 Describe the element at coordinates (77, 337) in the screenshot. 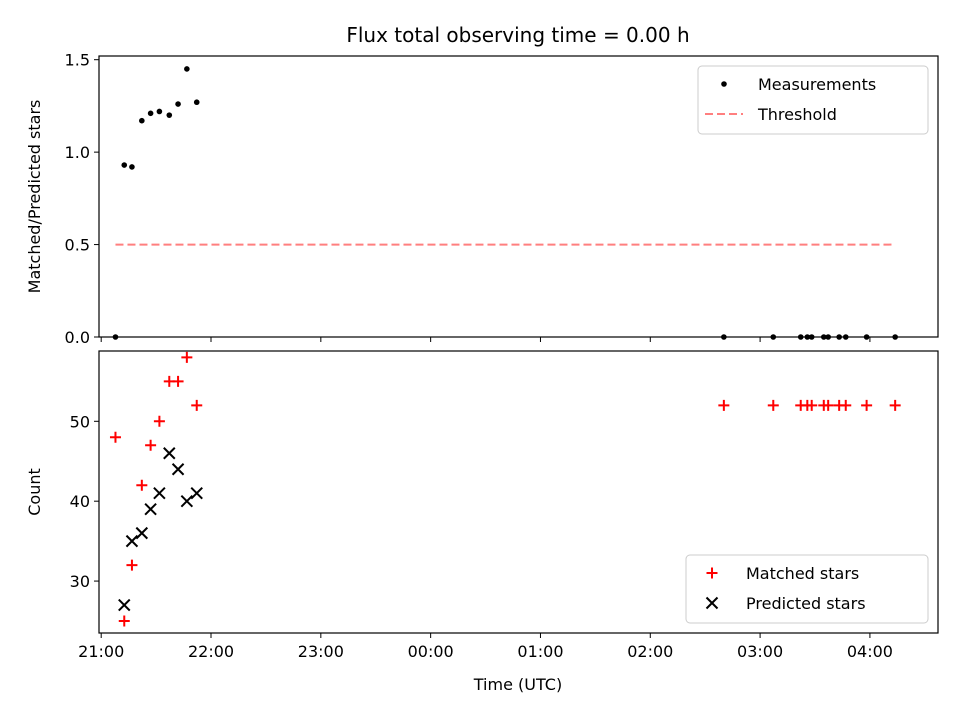

I see `y-tick-label: 0.0` at that location.